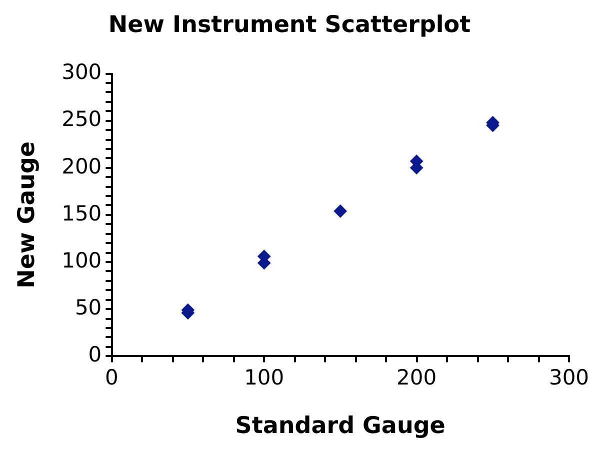 The width and height of the screenshot is (597, 451). I want to click on x-tick-label: 100, so click(264, 377).